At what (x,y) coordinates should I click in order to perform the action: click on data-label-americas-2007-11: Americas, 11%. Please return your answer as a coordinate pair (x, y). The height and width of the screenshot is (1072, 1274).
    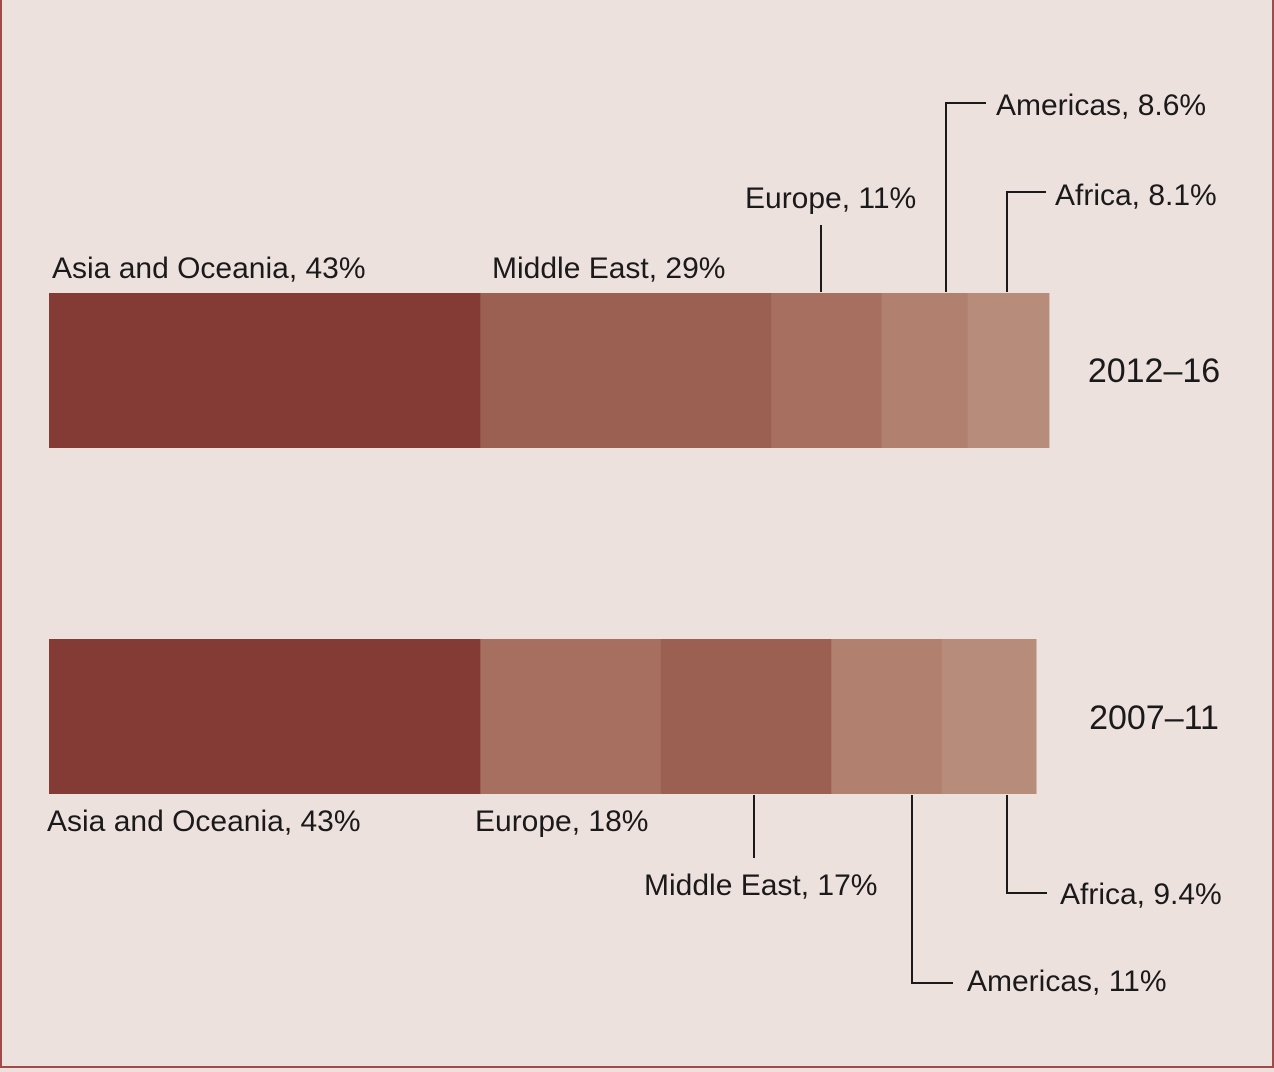
    Looking at the image, I should click on (1067, 981).